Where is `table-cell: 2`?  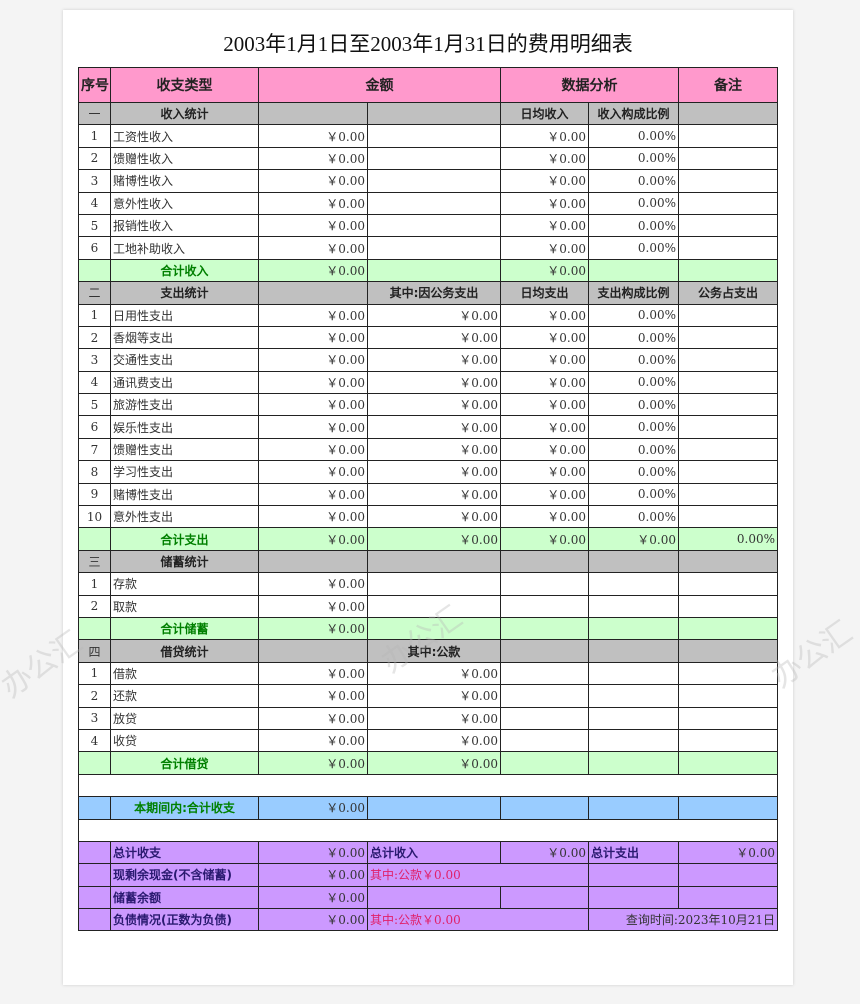
table-cell: 2 is located at coordinates (94, 337).